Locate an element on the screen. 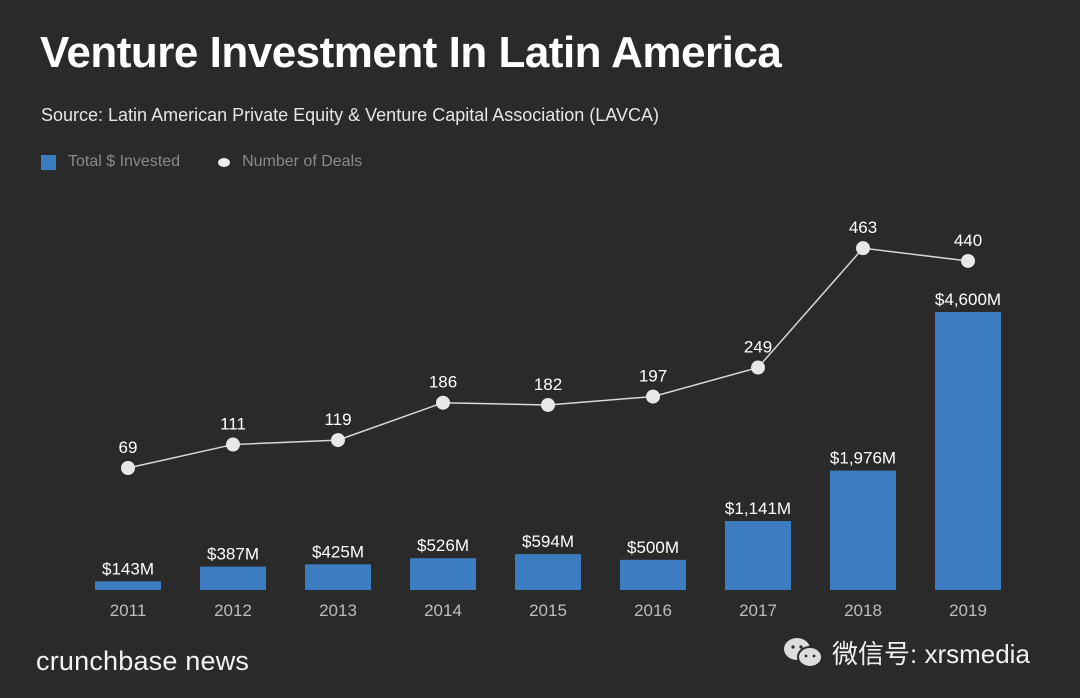  deals-label-2018: 463 is located at coordinates (863, 227).